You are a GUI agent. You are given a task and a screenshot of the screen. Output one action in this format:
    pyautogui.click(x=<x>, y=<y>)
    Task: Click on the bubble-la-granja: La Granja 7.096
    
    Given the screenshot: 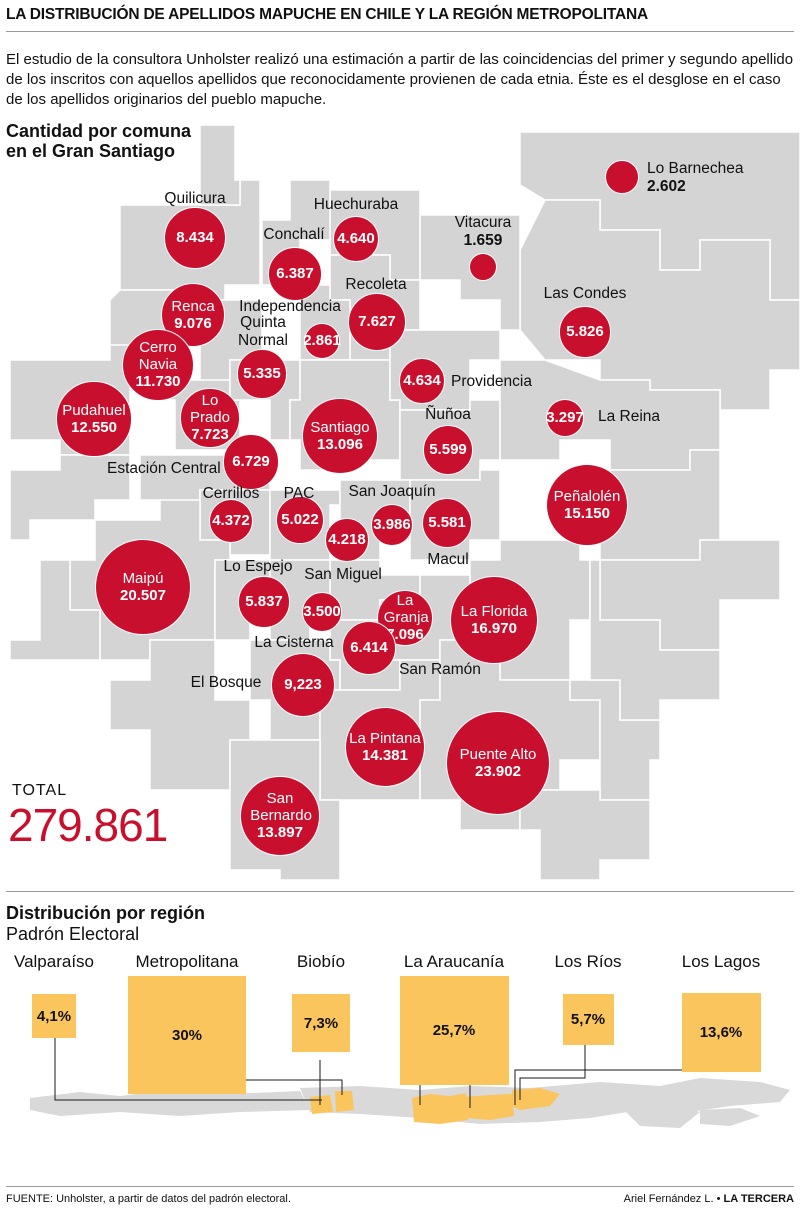 What is the action you would take?
    pyautogui.click(x=405, y=618)
    